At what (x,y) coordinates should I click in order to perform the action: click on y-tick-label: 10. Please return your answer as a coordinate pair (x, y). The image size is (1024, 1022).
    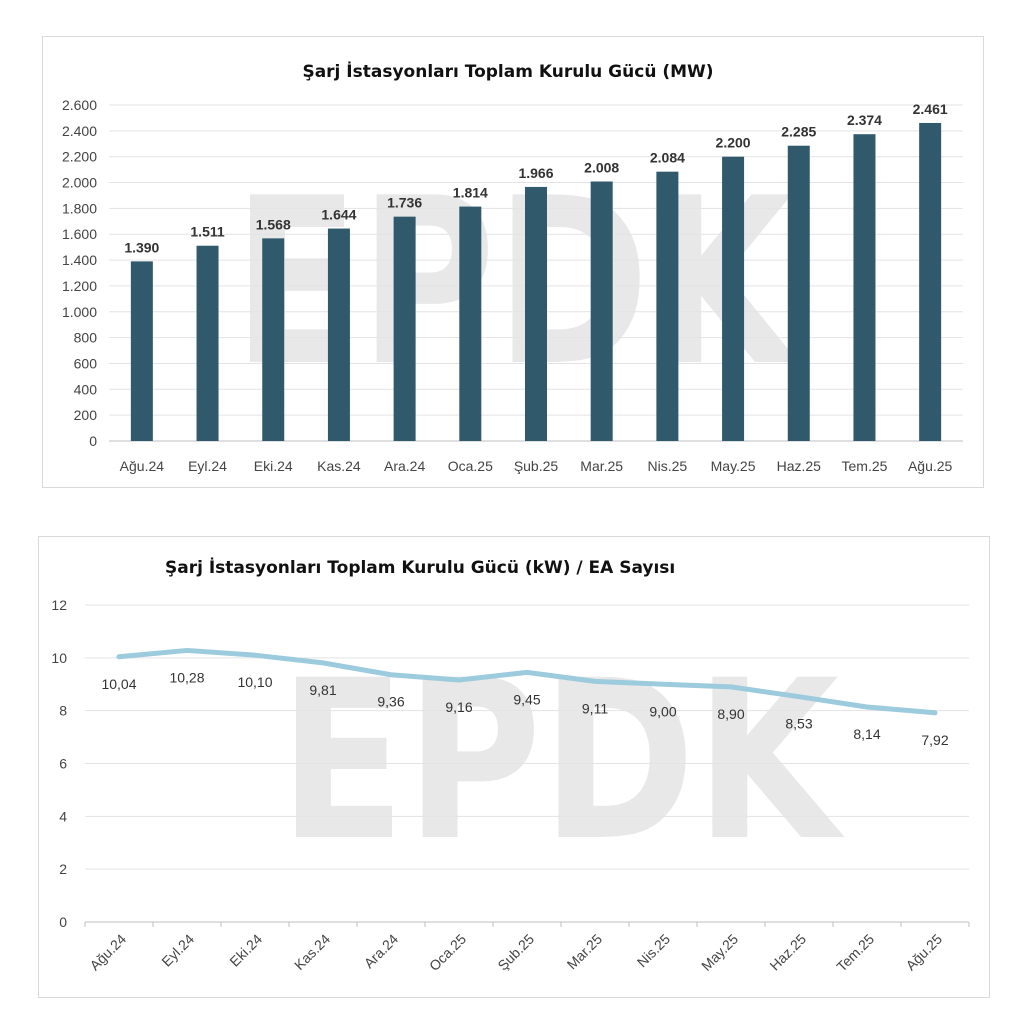
    Looking at the image, I should click on (59, 658).